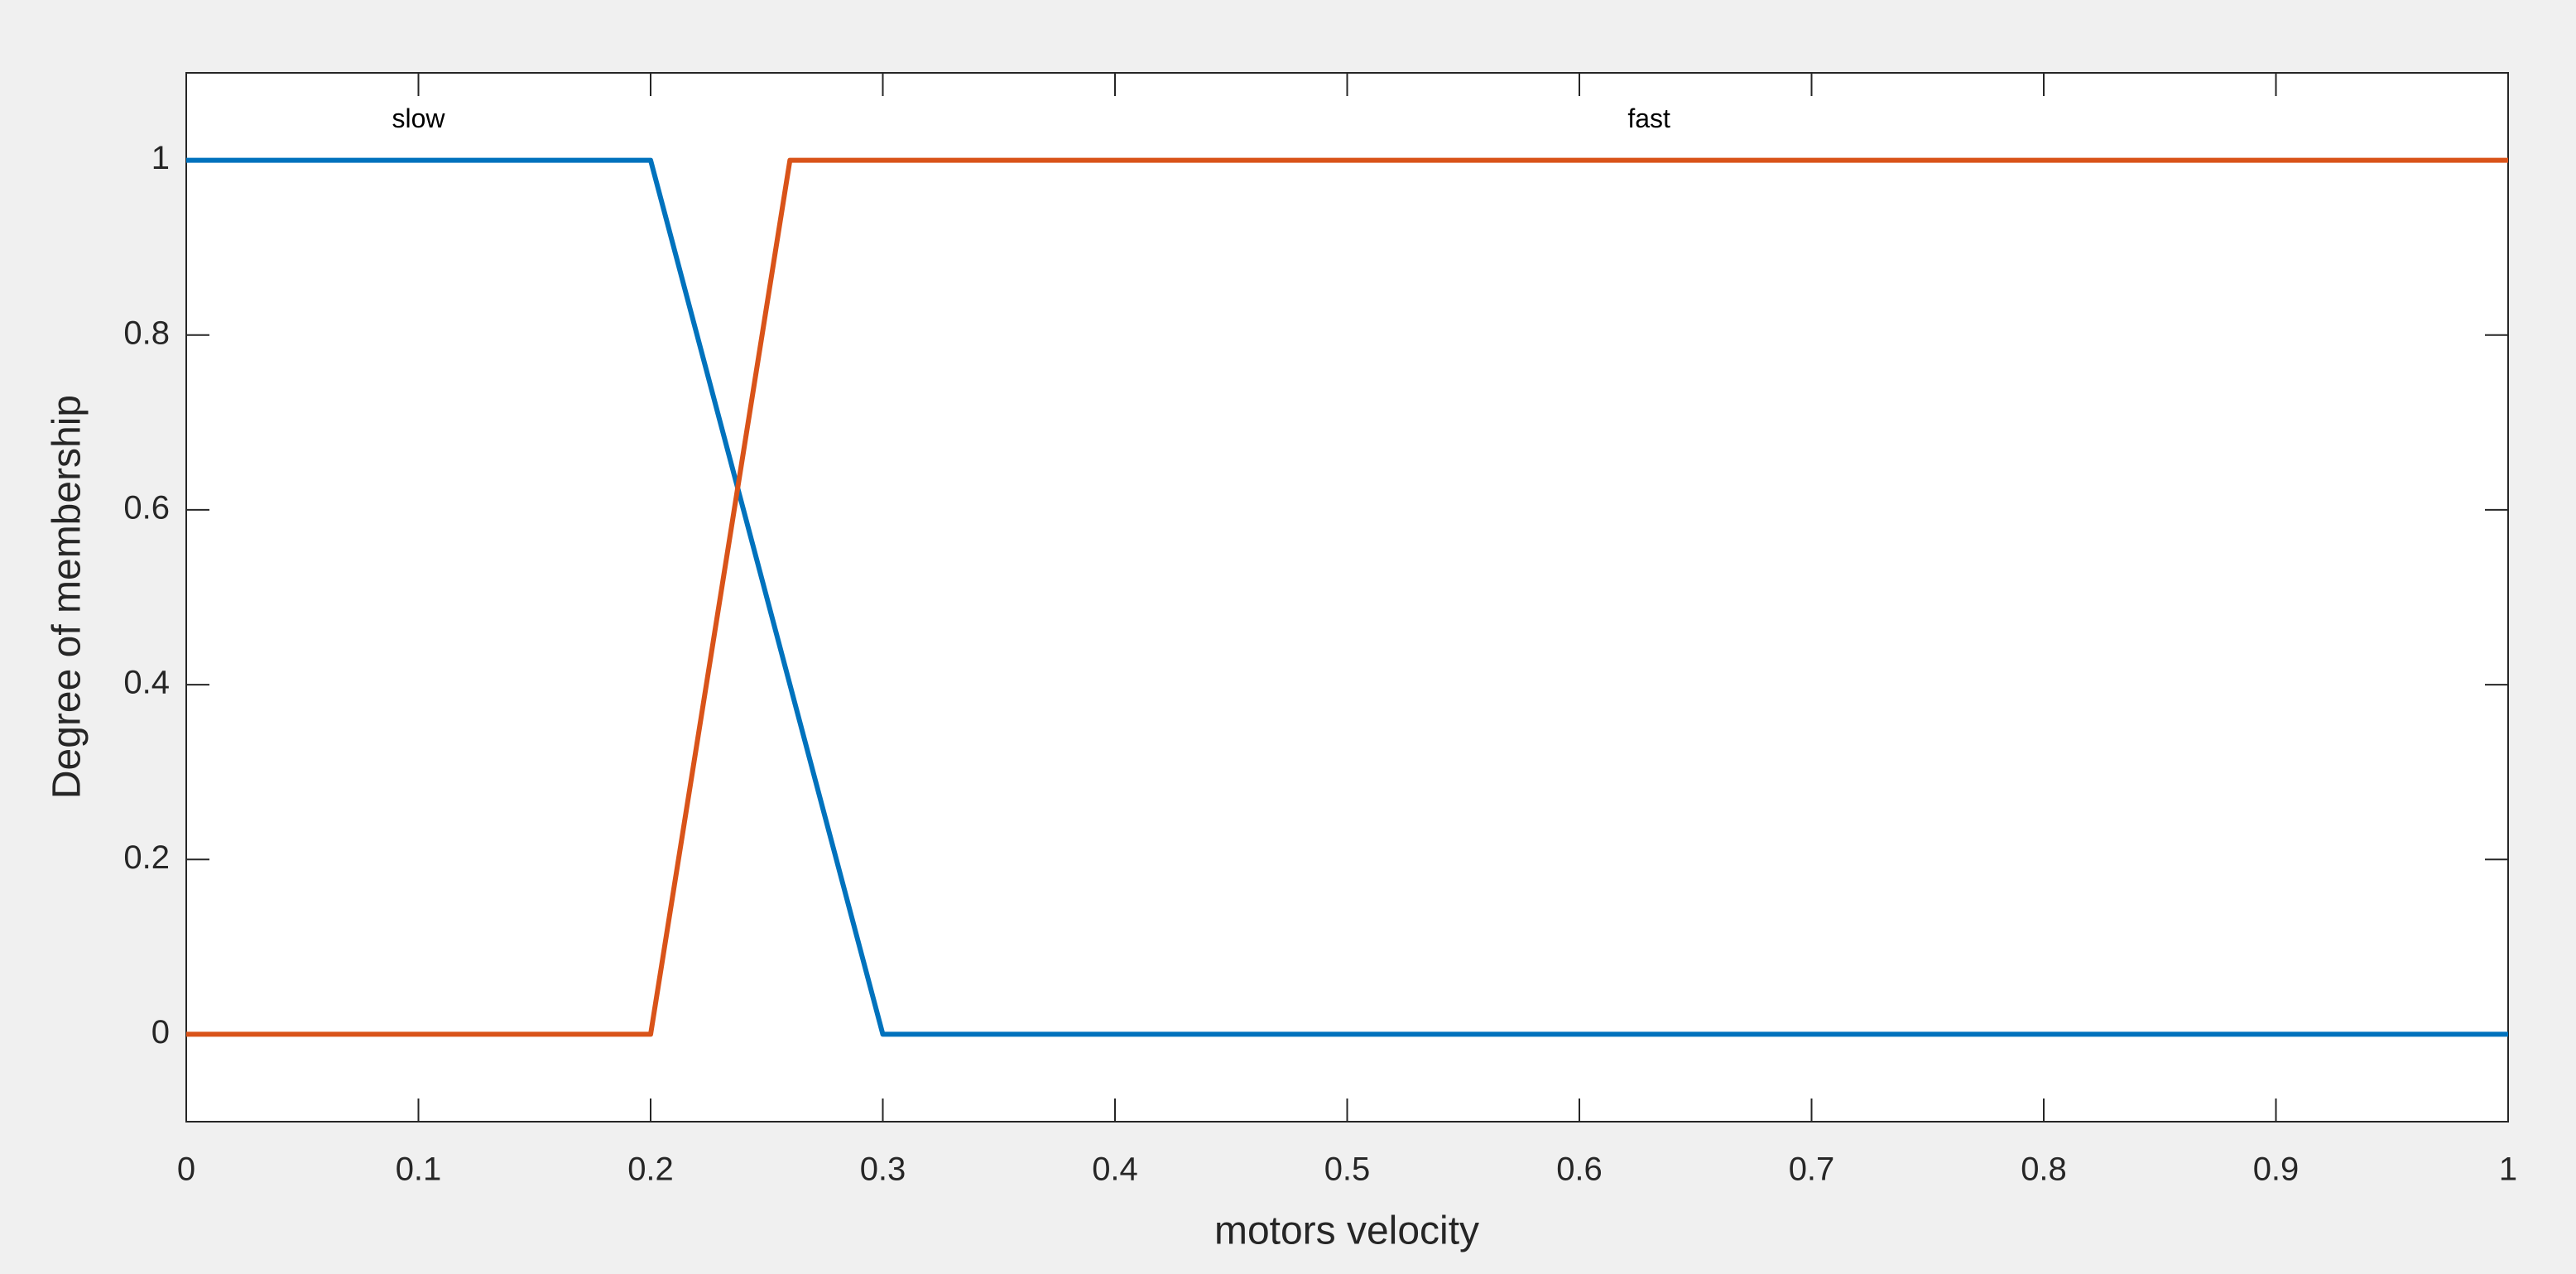  I want to click on x-axis-label: motors velocity, so click(1346, 1231).